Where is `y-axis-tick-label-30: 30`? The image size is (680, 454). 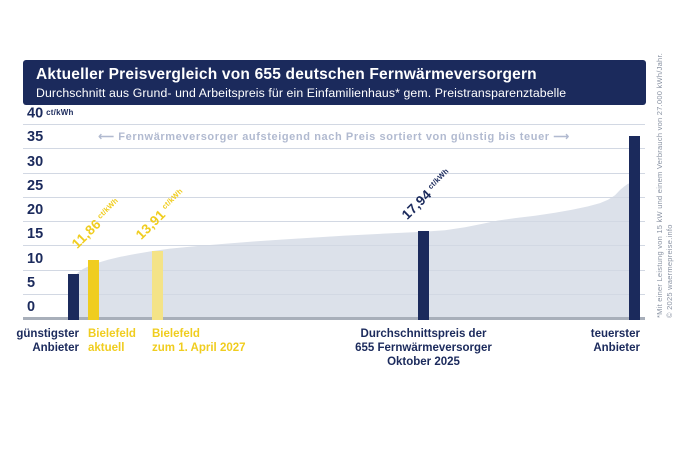
y-axis-tick-label-30: 30 is located at coordinates (35, 162).